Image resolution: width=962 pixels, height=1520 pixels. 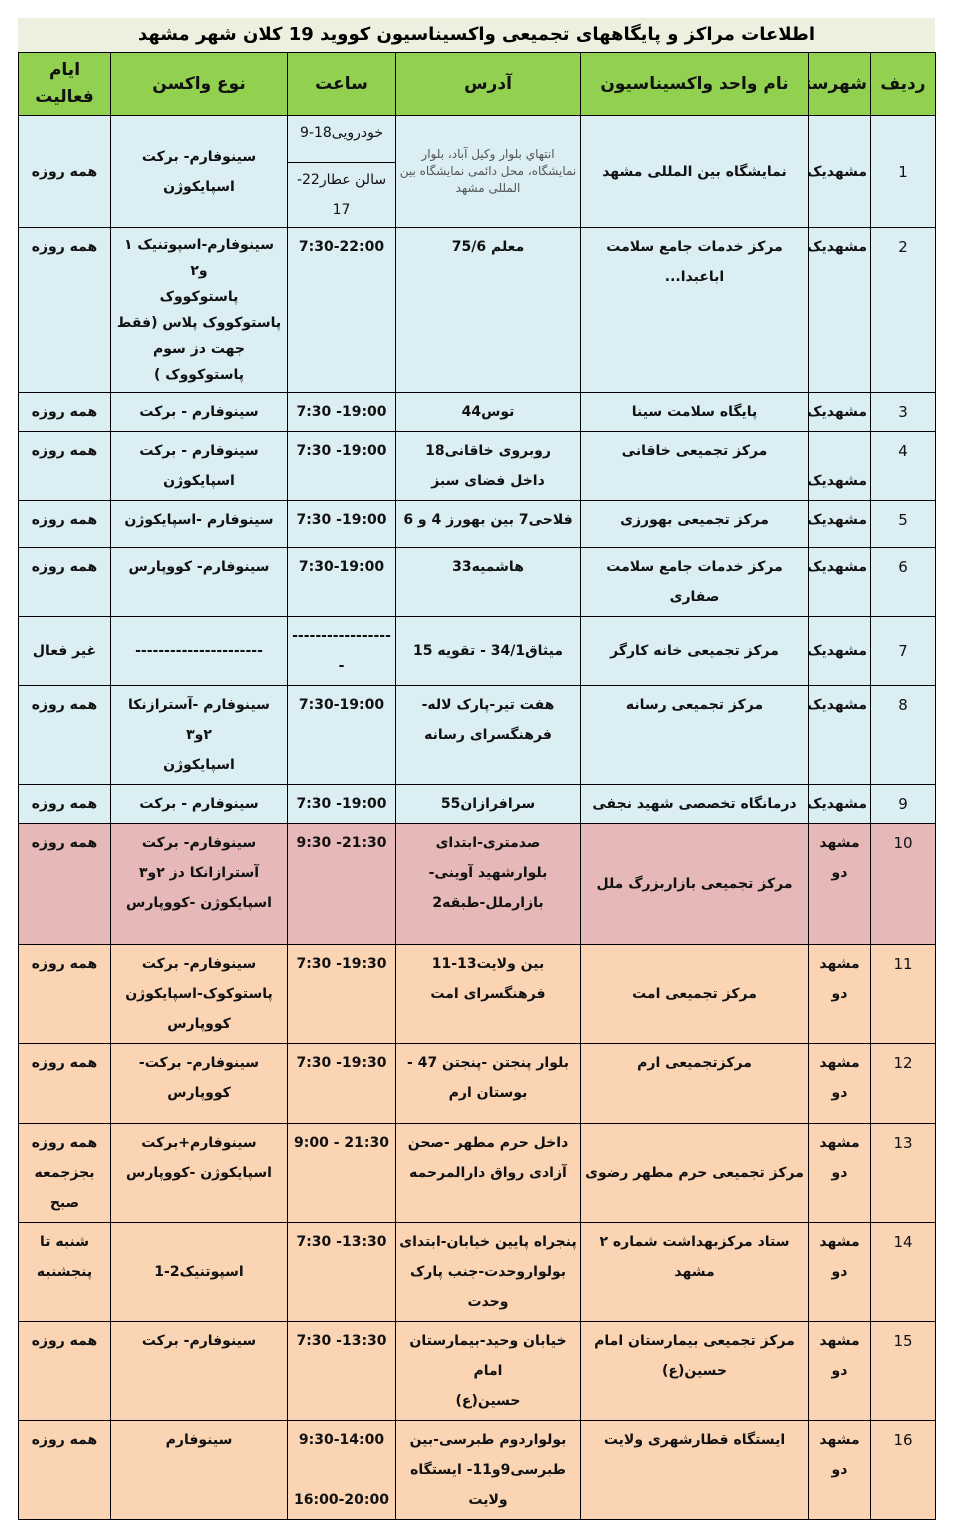 I want to click on address-cell: فلاحی7 بین بهورز 4 و 6, so click(x=488, y=524).